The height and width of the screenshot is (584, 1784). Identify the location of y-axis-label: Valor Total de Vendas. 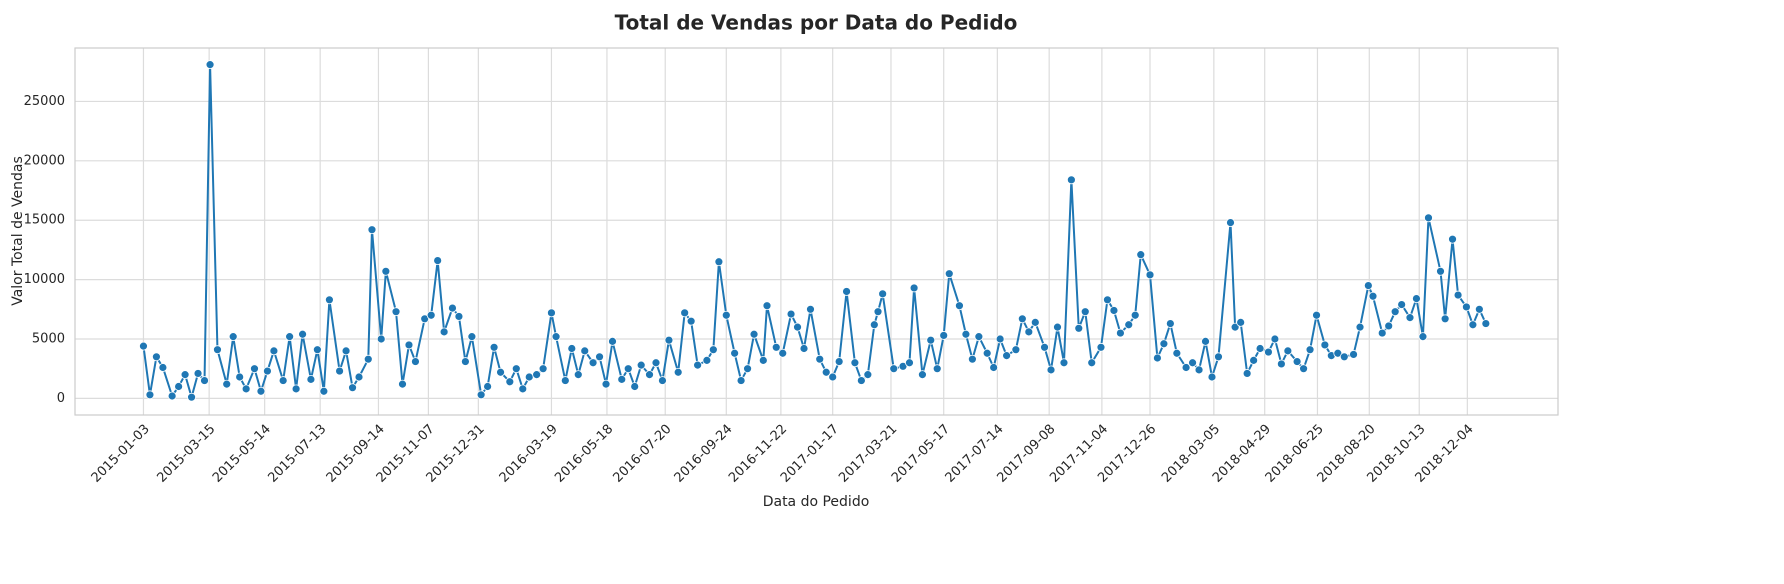
(18, 231).